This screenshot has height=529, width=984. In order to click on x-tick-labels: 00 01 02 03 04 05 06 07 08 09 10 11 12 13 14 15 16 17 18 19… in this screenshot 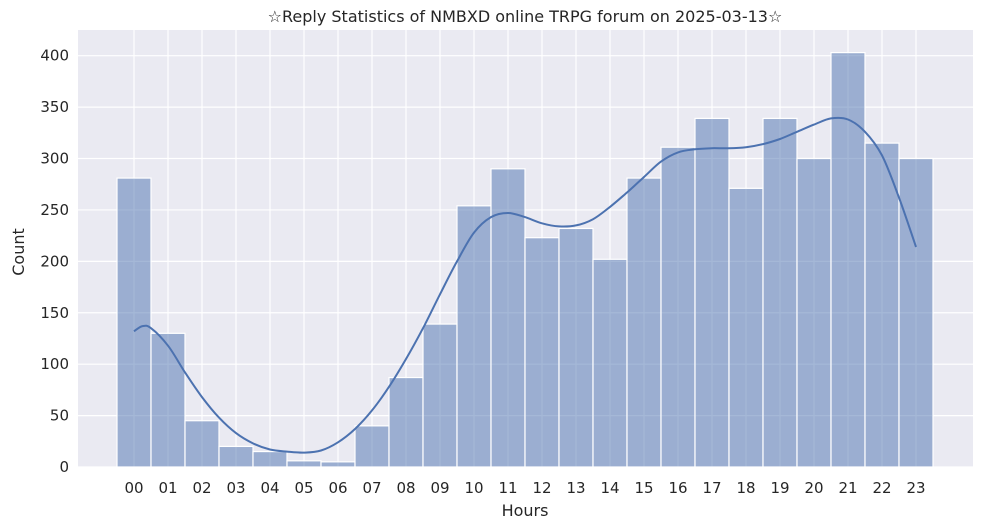, I will do `click(524, 488)`.